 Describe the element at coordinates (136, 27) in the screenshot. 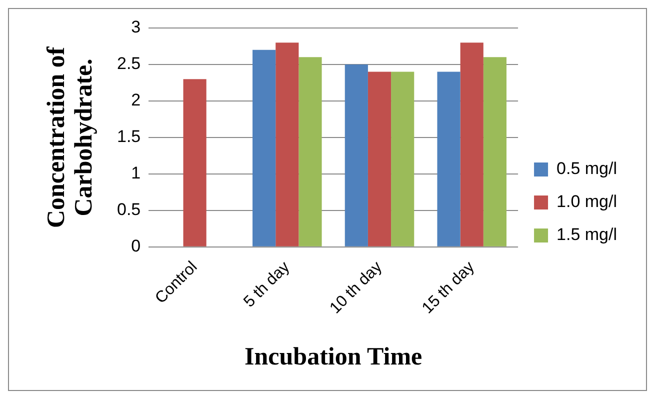

I see `y-tick-label: 3` at that location.